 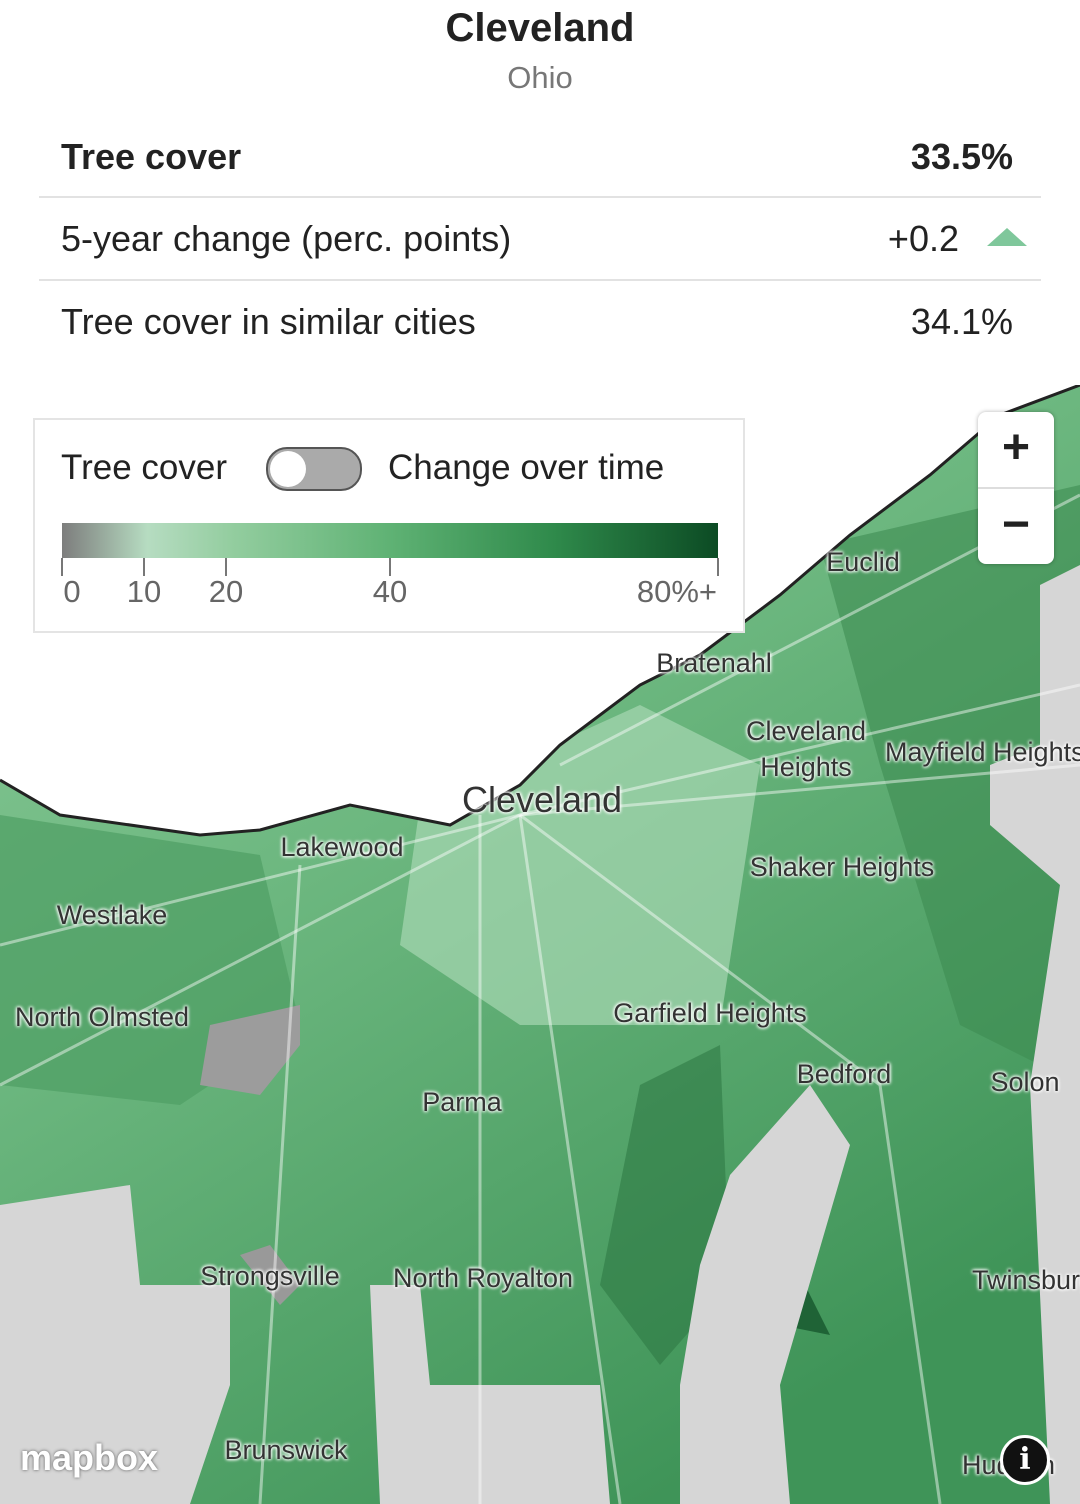 What do you see at coordinates (462, 1102) in the screenshot?
I see `place-label: Parma` at bounding box center [462, 1102].